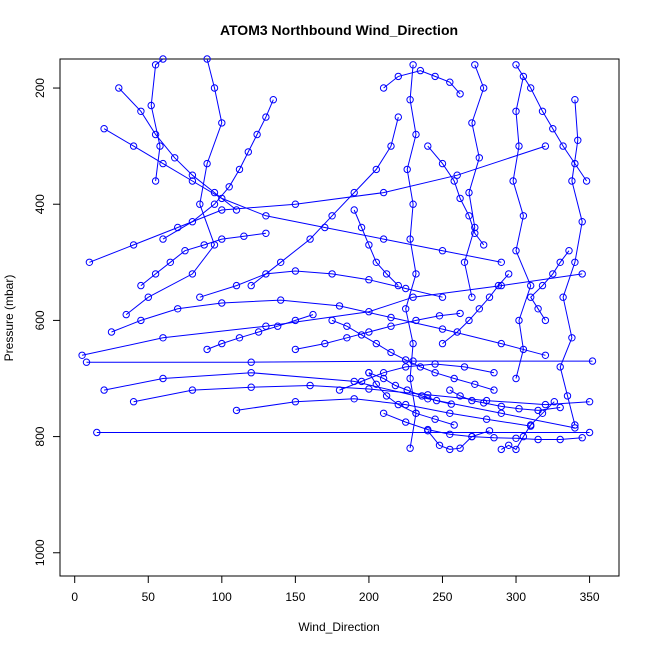 The image size is (650, 650). I want to click on x-tick-label: 50, so click(149, 597).